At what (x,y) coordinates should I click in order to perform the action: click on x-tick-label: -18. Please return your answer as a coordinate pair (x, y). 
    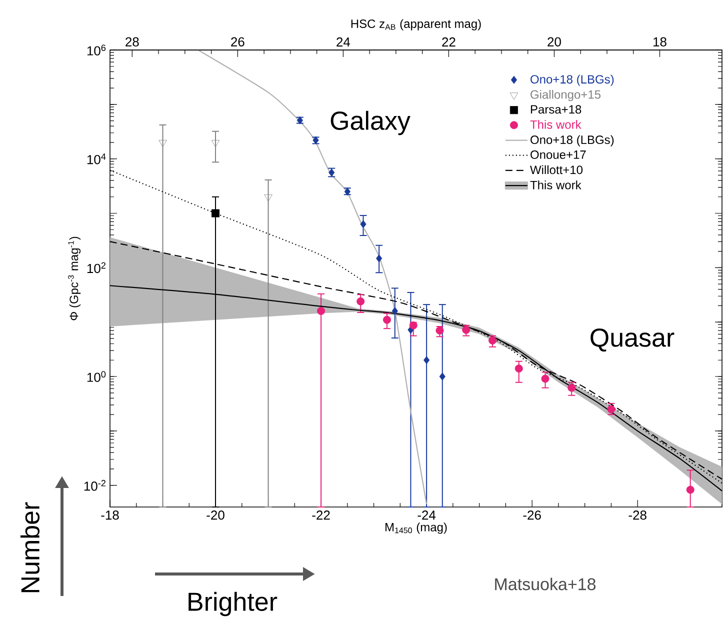
    Looking at the image, I should click on (110, 515).